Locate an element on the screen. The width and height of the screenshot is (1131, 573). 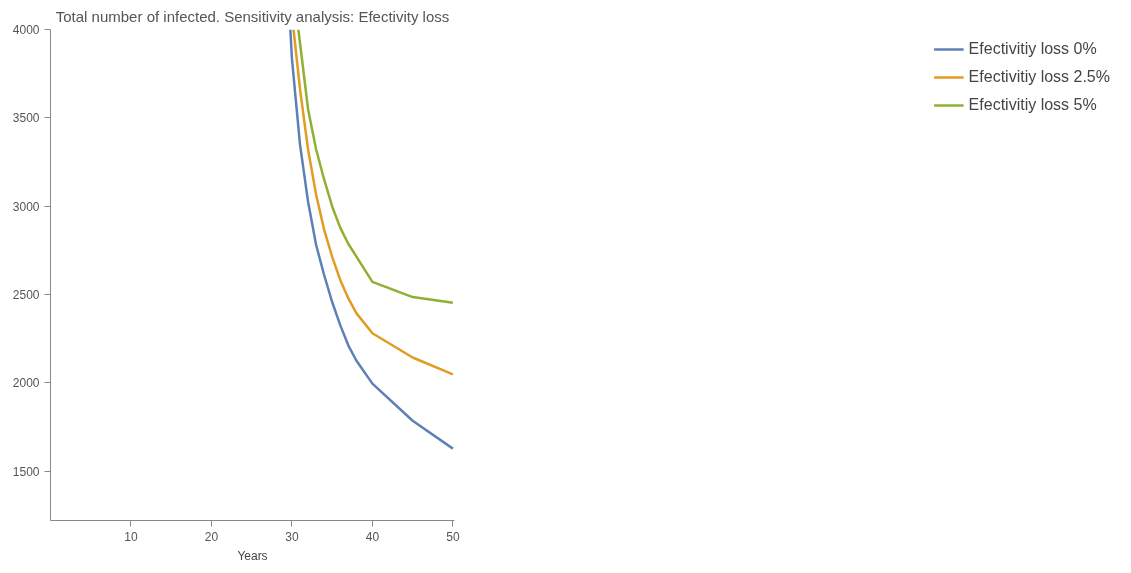
x-tick-label: 30 is located at coordinates (292, 536).